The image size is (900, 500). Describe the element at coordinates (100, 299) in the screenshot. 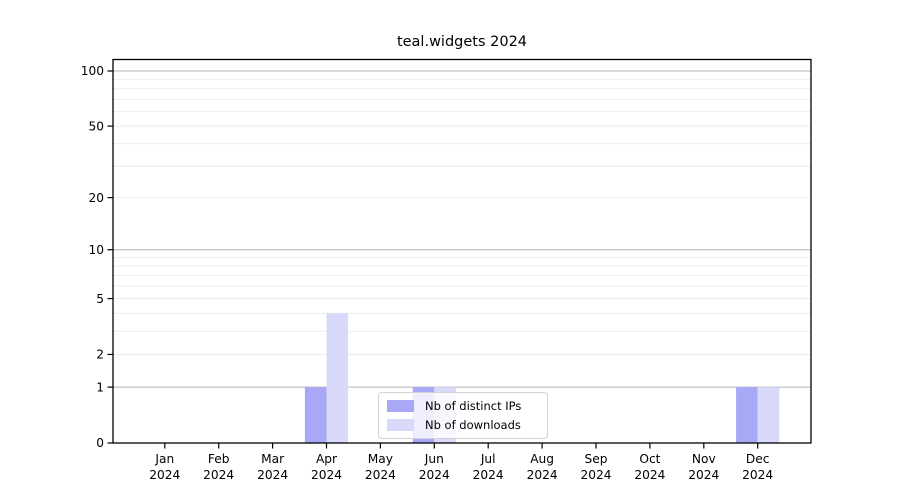

I see `y-tick-label: 5` at that location.